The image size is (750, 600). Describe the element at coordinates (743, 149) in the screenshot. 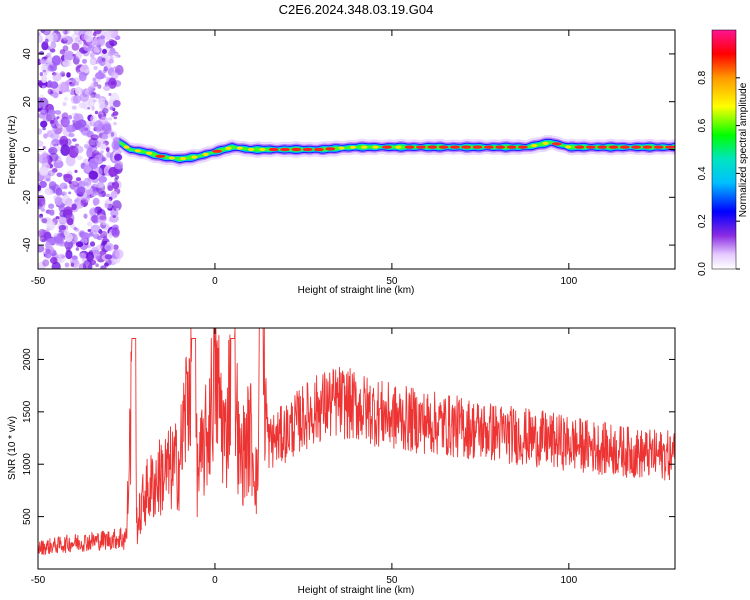

I see `colorbar-label: Normalized spectral amplitude` at that location.